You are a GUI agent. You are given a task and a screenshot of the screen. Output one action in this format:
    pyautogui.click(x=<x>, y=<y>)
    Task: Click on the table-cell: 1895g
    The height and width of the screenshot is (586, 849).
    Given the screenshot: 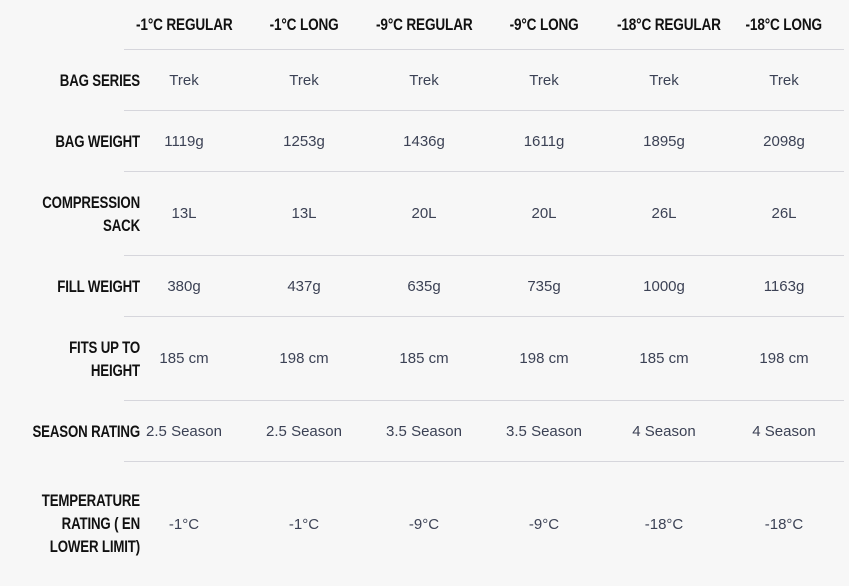 What is the action you would take?
    pyautogui.click(x=664, y=141)
    